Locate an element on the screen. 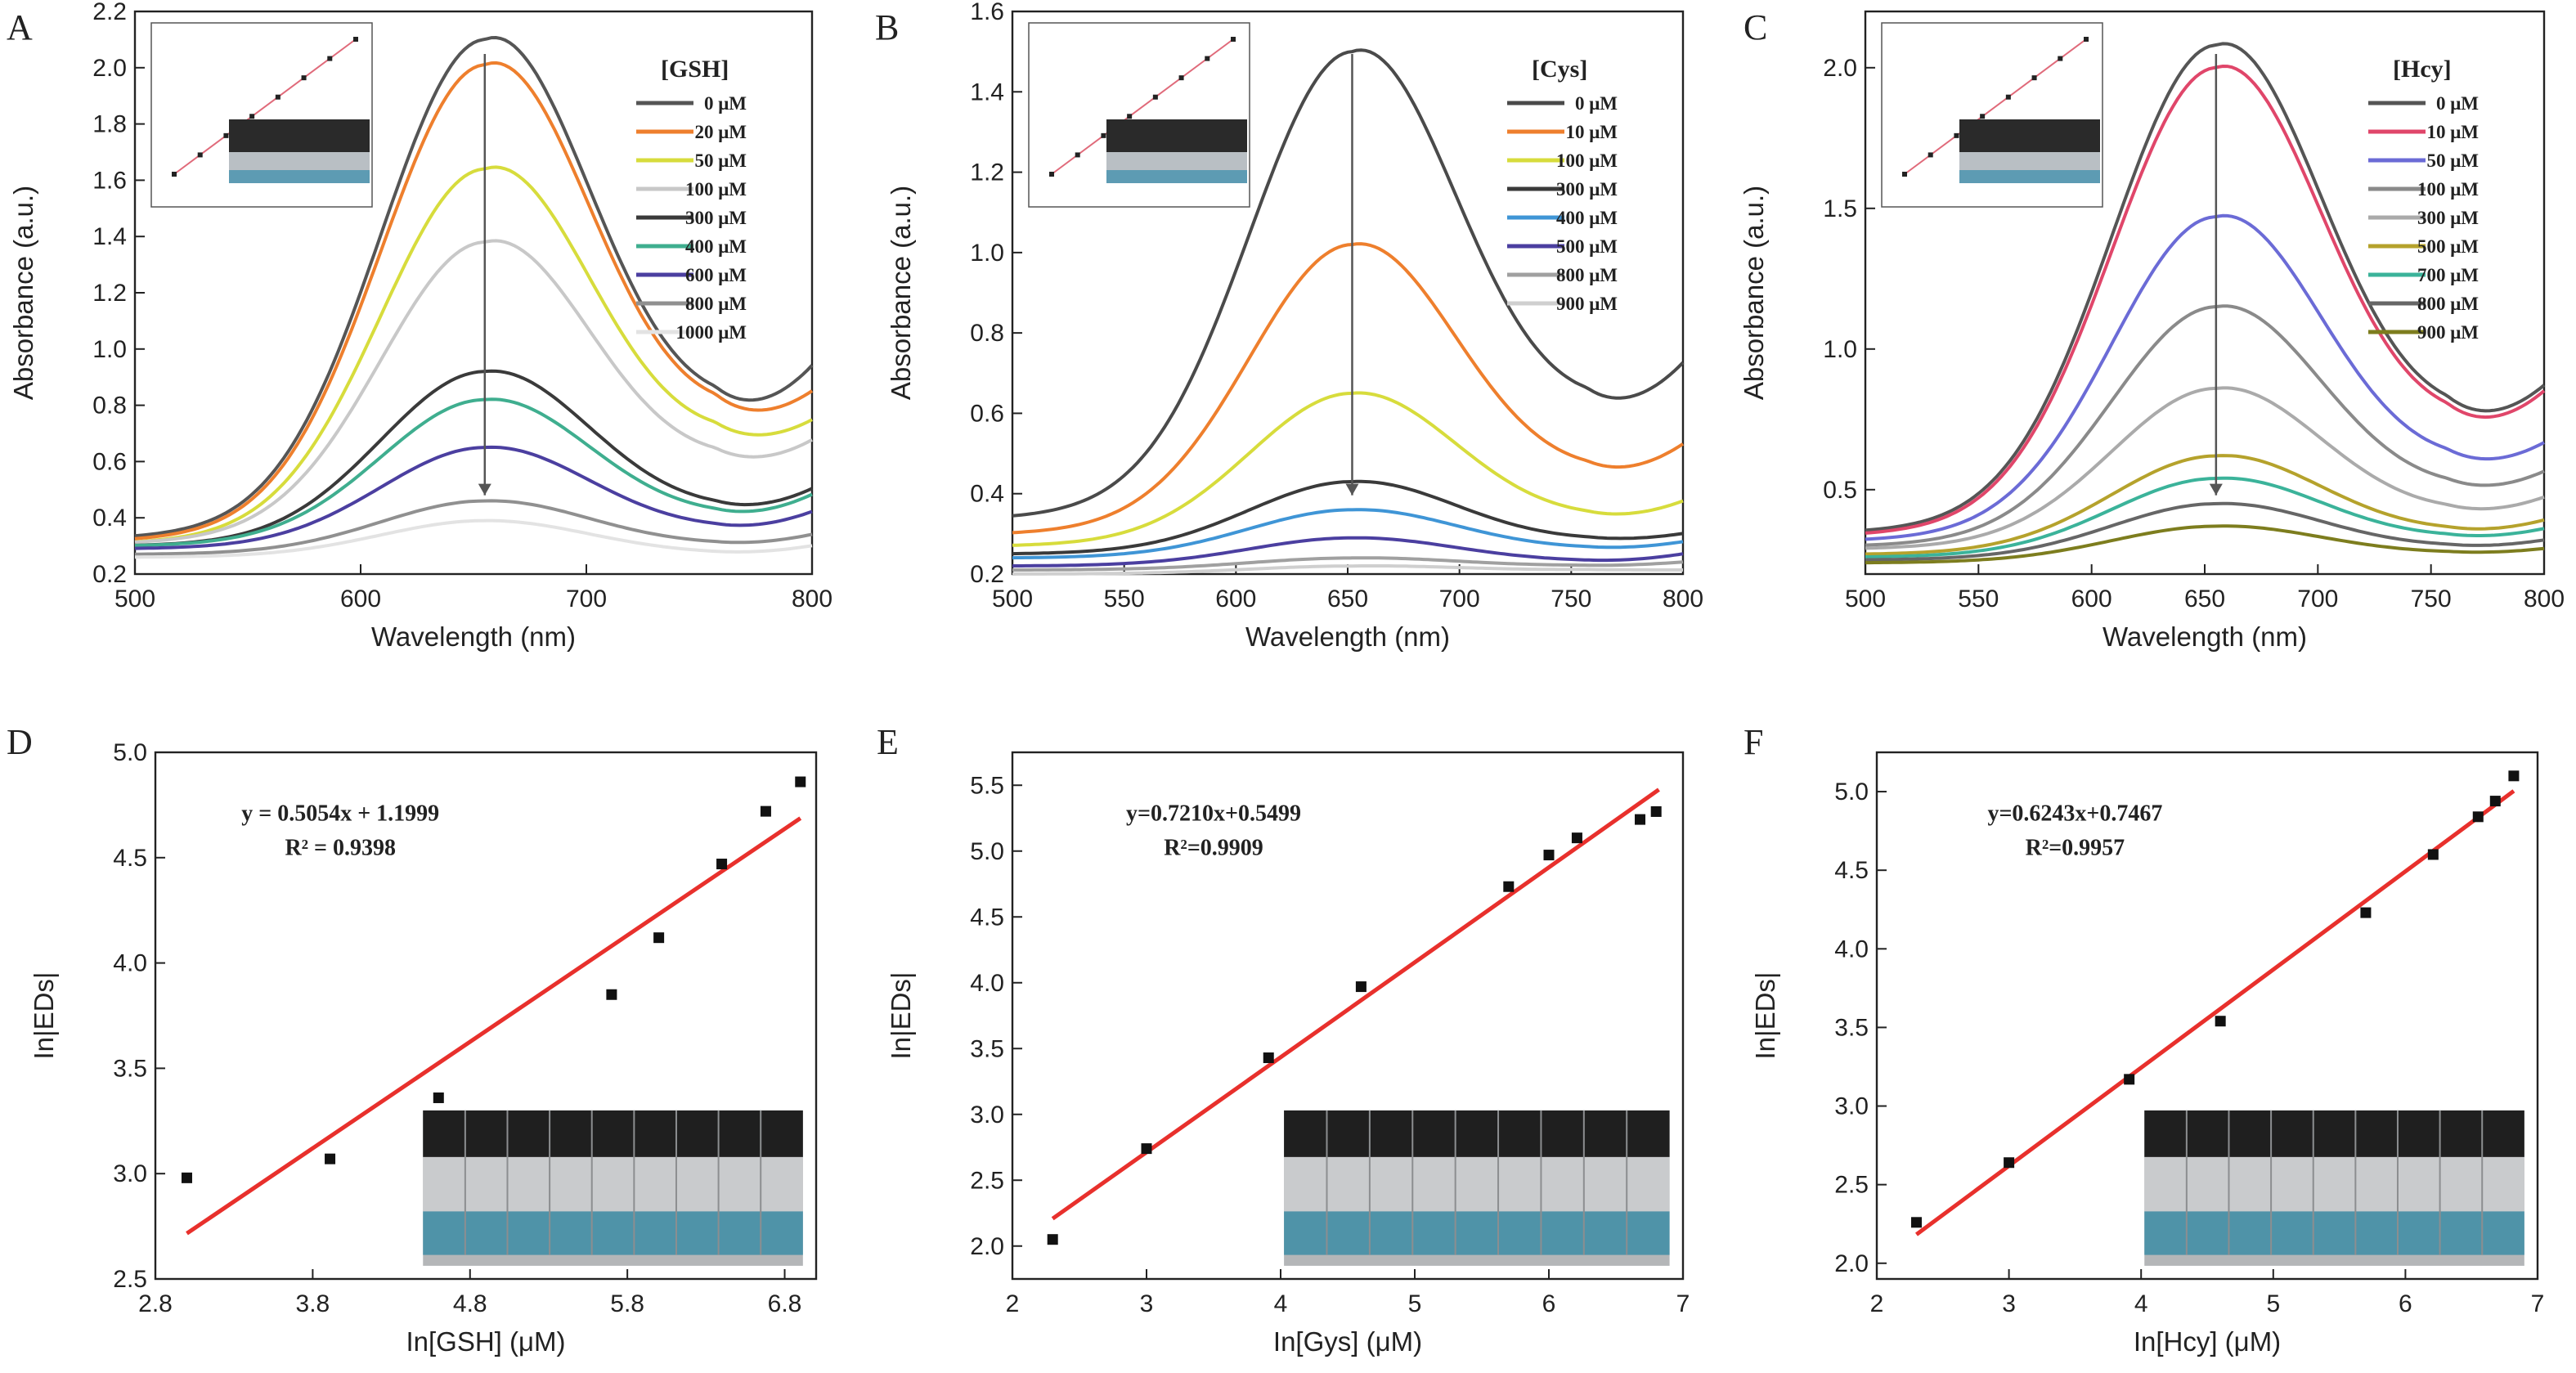 The width and height of the screenshot is (2576, 1373). x-tick-label: 800 is located at coordinates (2544, 599).